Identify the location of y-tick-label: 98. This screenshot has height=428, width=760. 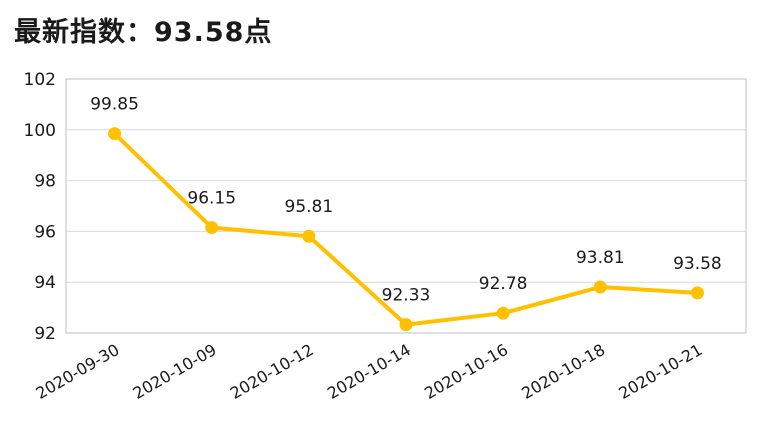
(45, 182).